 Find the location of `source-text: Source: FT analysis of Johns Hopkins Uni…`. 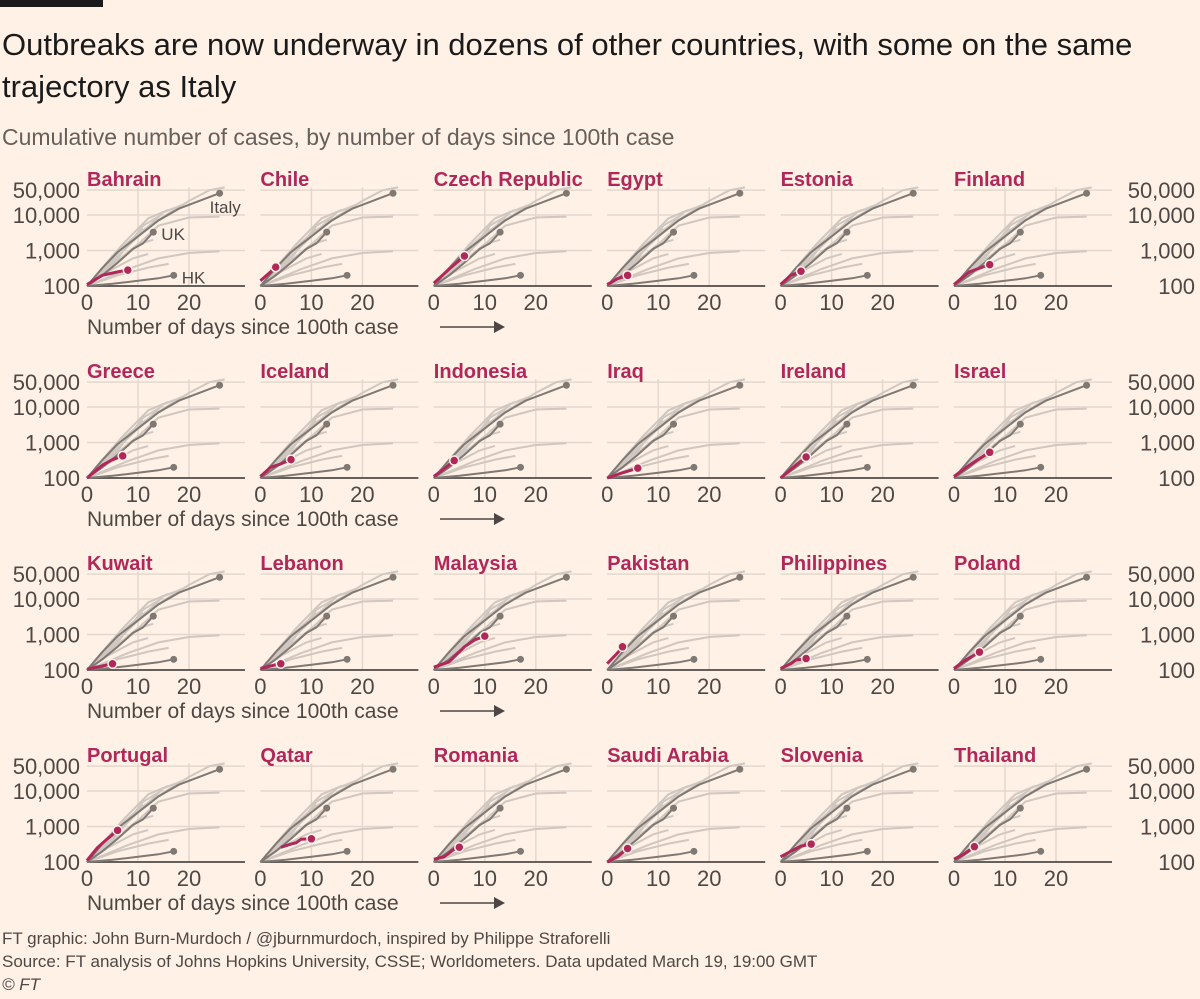

source-text: Source: FT analysis of Johns Hopkins Uni… is located at coordinates (410, 961).